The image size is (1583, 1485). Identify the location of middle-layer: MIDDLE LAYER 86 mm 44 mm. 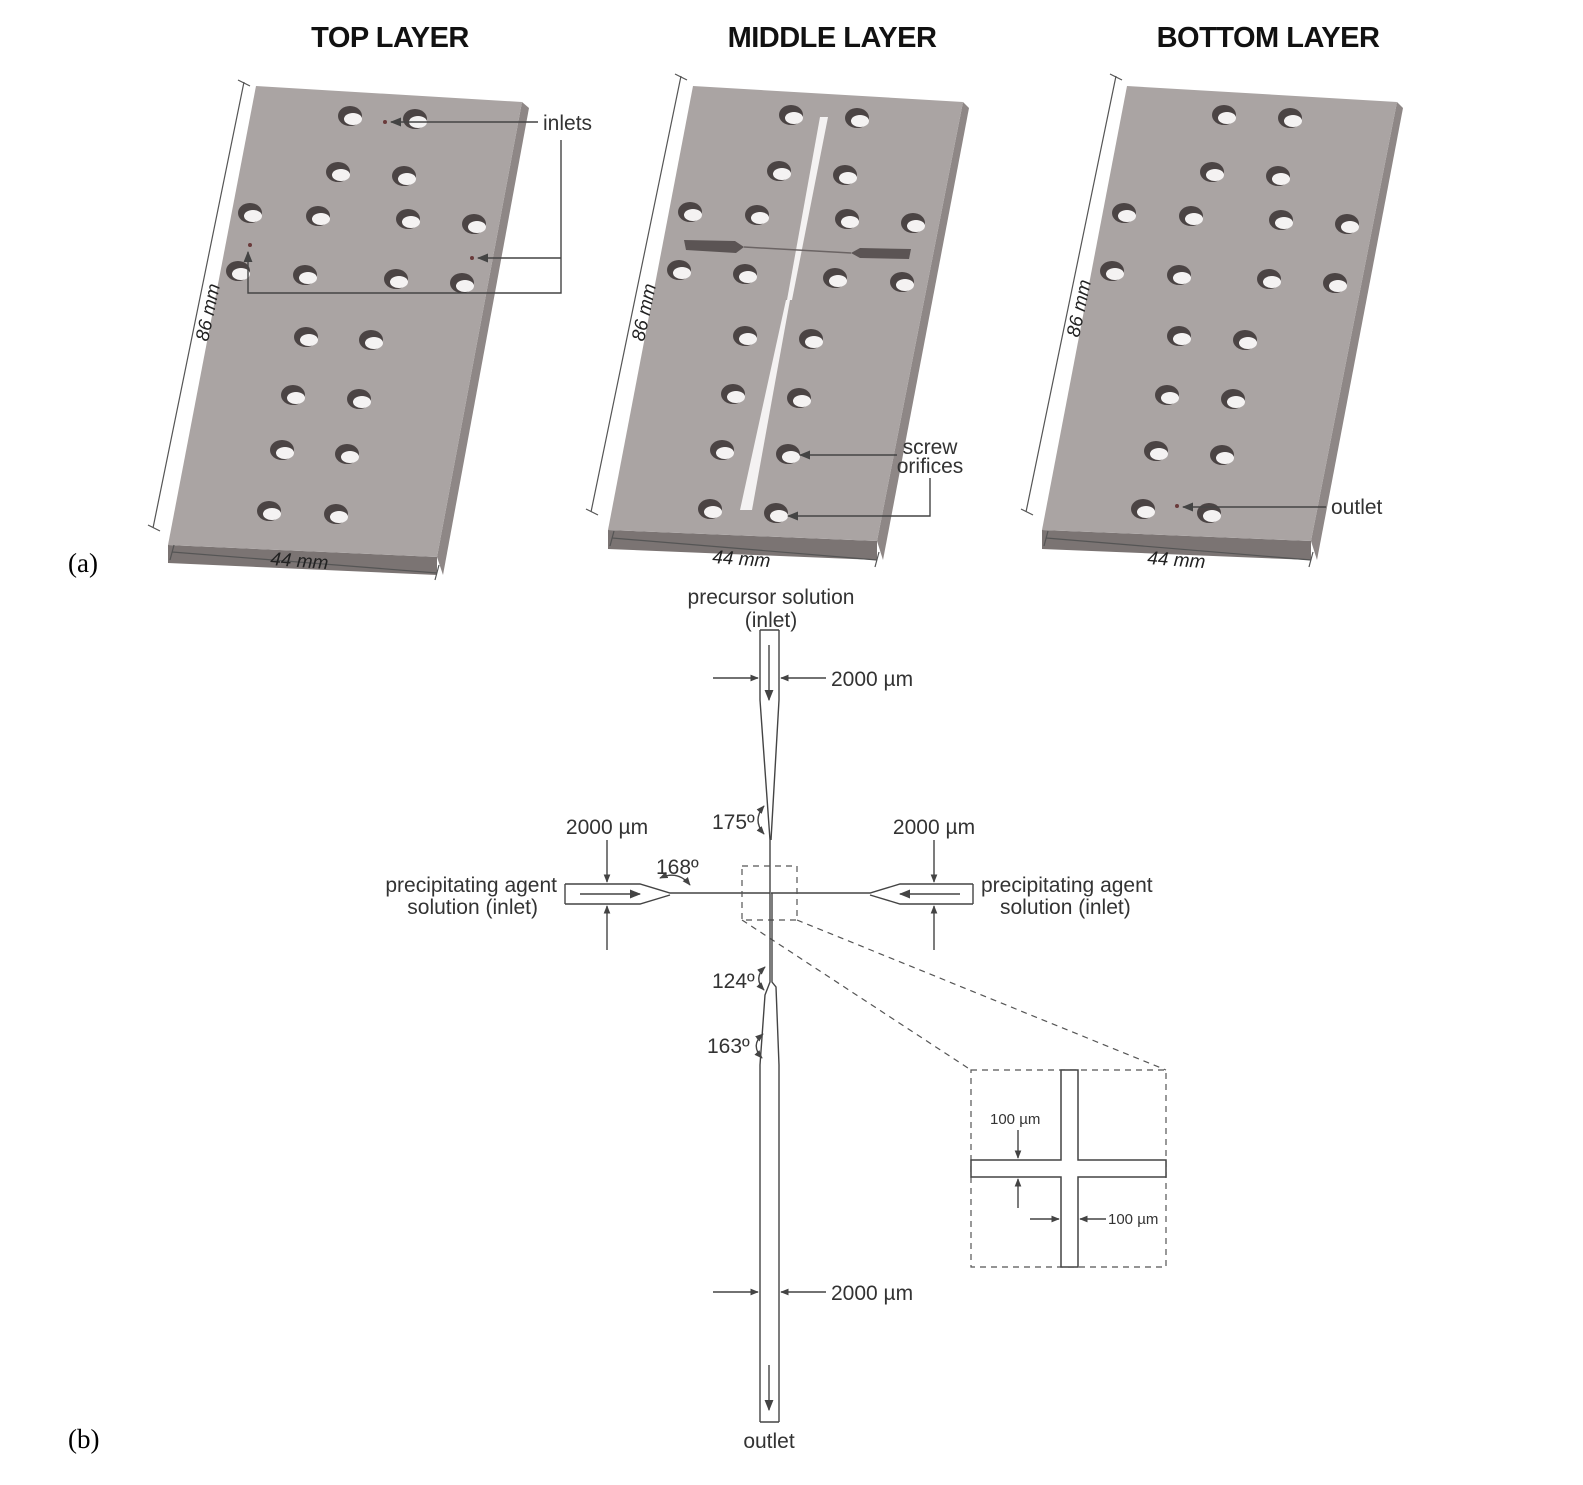
(777, 297).